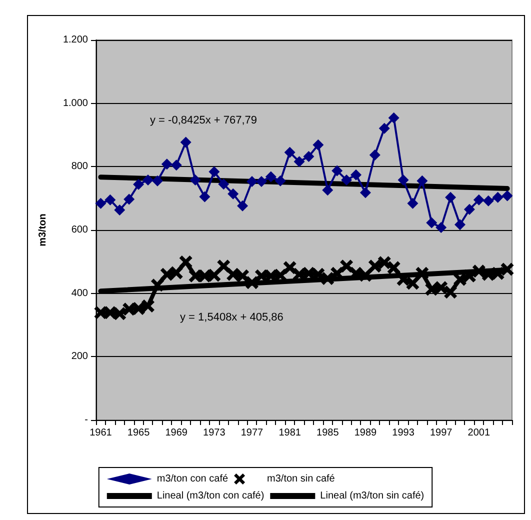 This screenshot has width=531, height=520. I want to click on x-tick-label: 1981, so click(290, 433).